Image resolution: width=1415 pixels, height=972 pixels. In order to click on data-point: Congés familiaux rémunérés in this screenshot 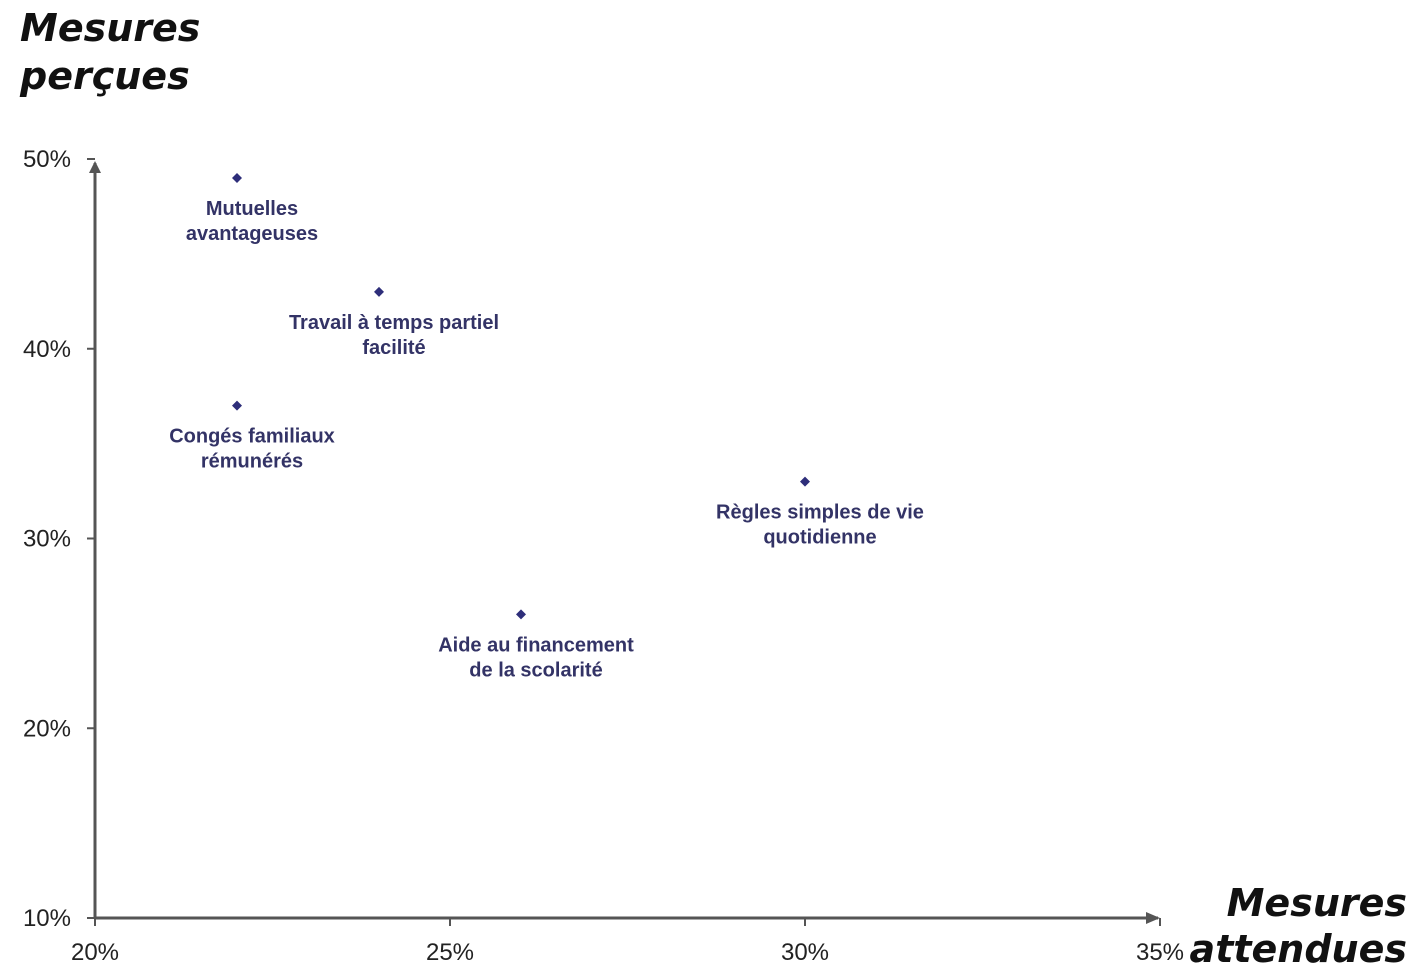, I will do `click(252, 436)`.